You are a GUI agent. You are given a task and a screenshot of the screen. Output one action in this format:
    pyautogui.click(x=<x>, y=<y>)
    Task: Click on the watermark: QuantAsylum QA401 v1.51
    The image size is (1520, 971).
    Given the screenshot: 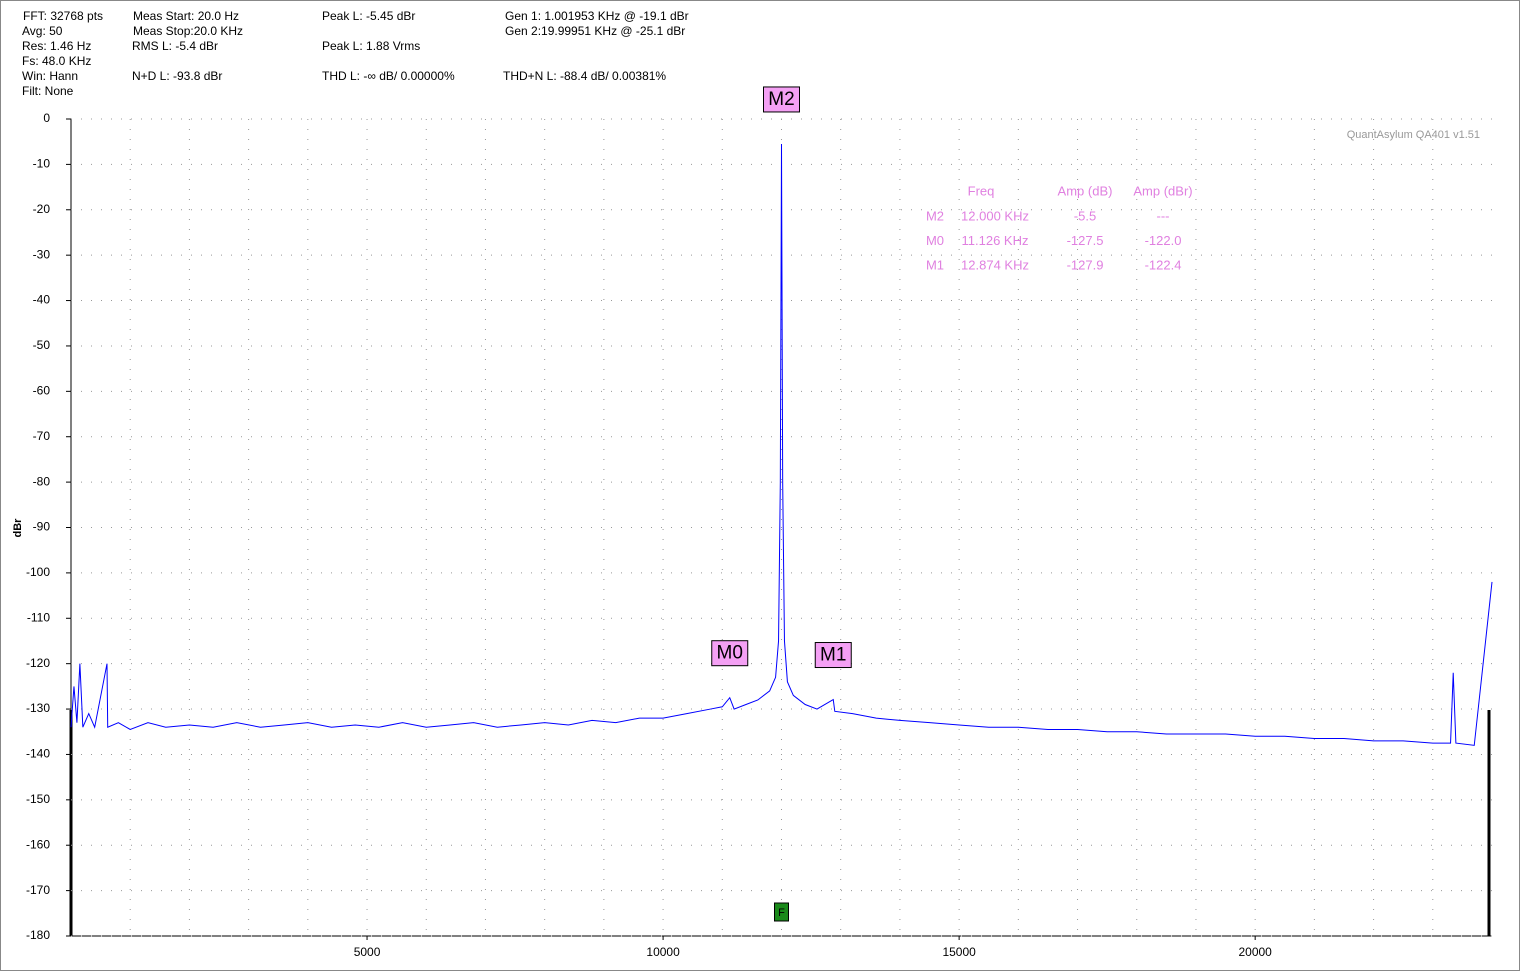 What is the action you would take?
    pyautogui.click(x=1413, y=135)
    